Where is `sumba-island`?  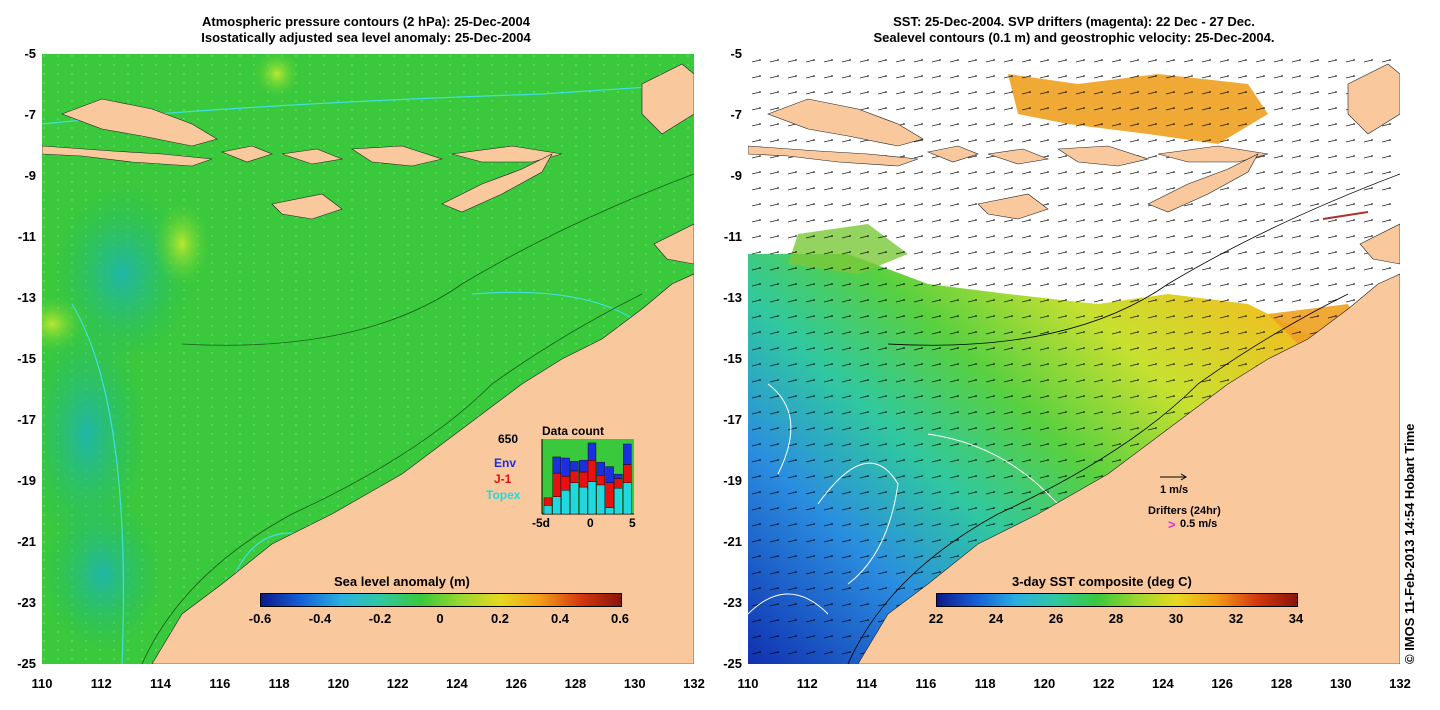
sumba-island is located at coordinates (307, 206).